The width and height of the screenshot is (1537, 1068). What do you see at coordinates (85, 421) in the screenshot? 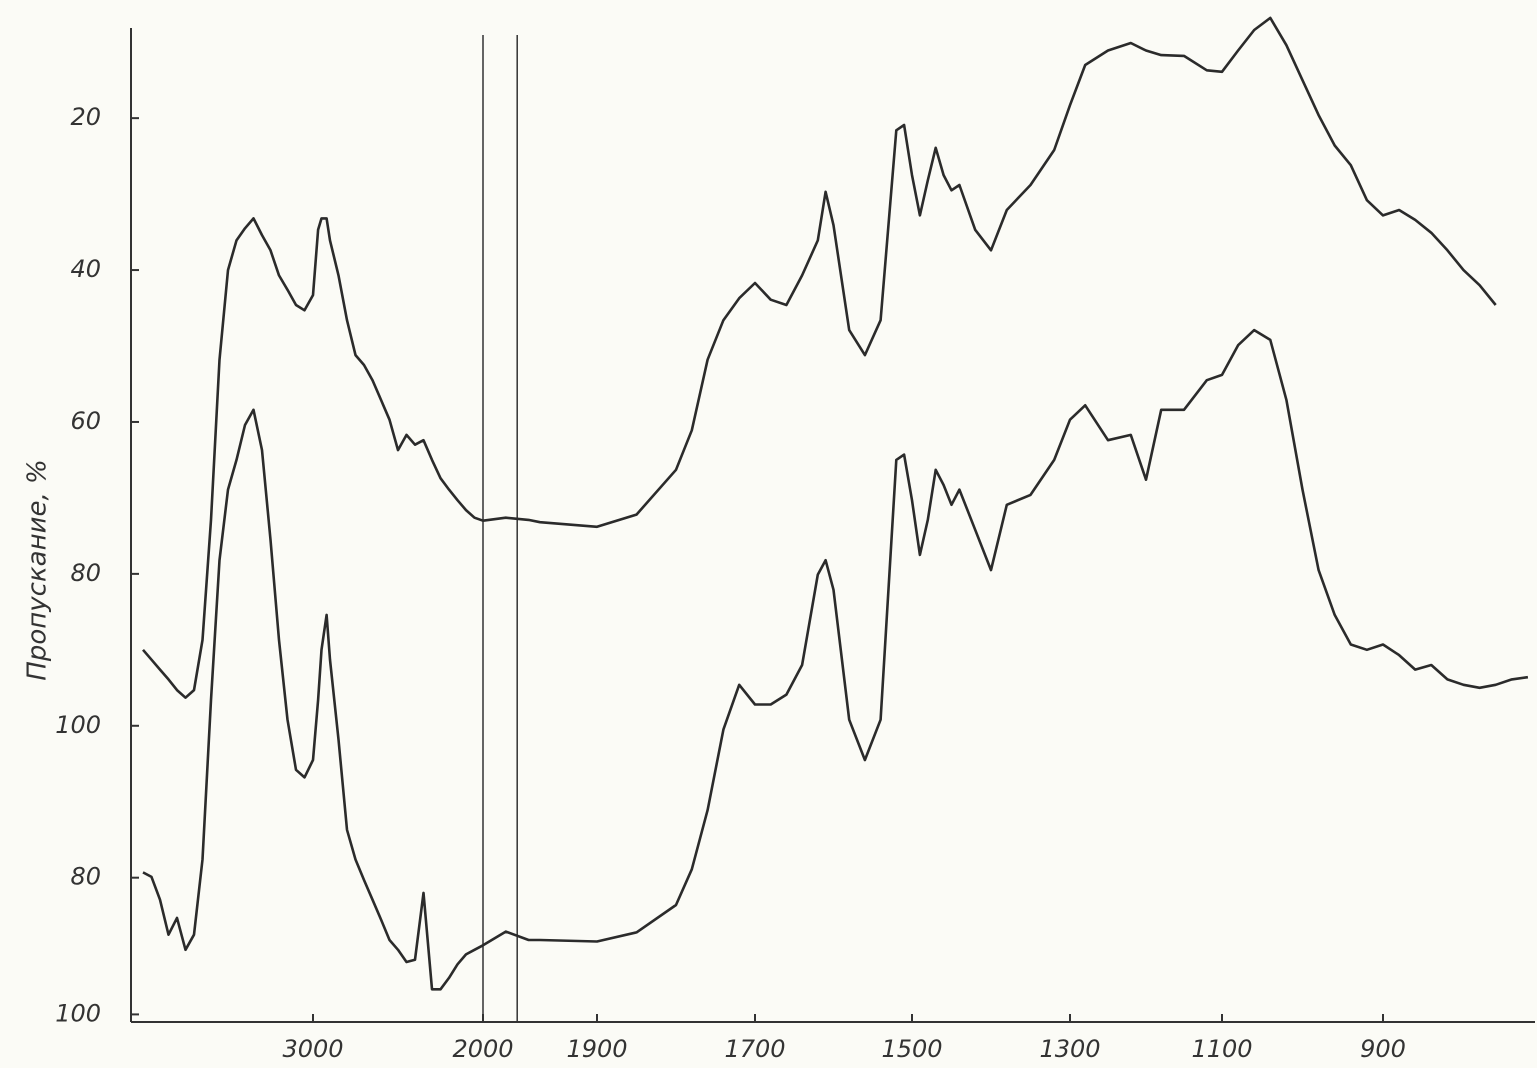
I see `y-tick-label: 60` at bounding box center [85, 421].